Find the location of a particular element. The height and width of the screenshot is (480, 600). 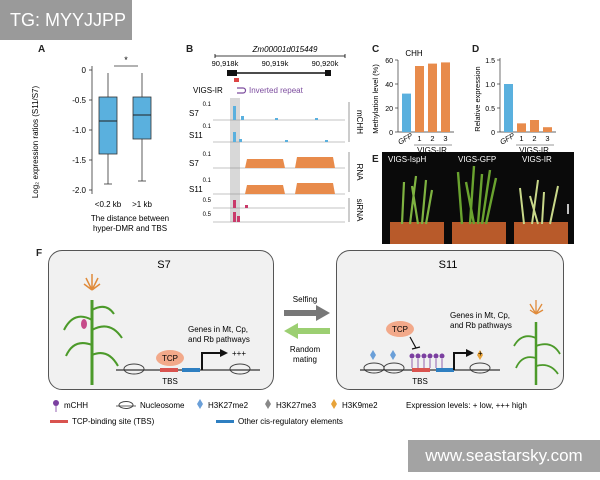

panel-a-cat-1: >1 kb is located at coordinates (142, 204).